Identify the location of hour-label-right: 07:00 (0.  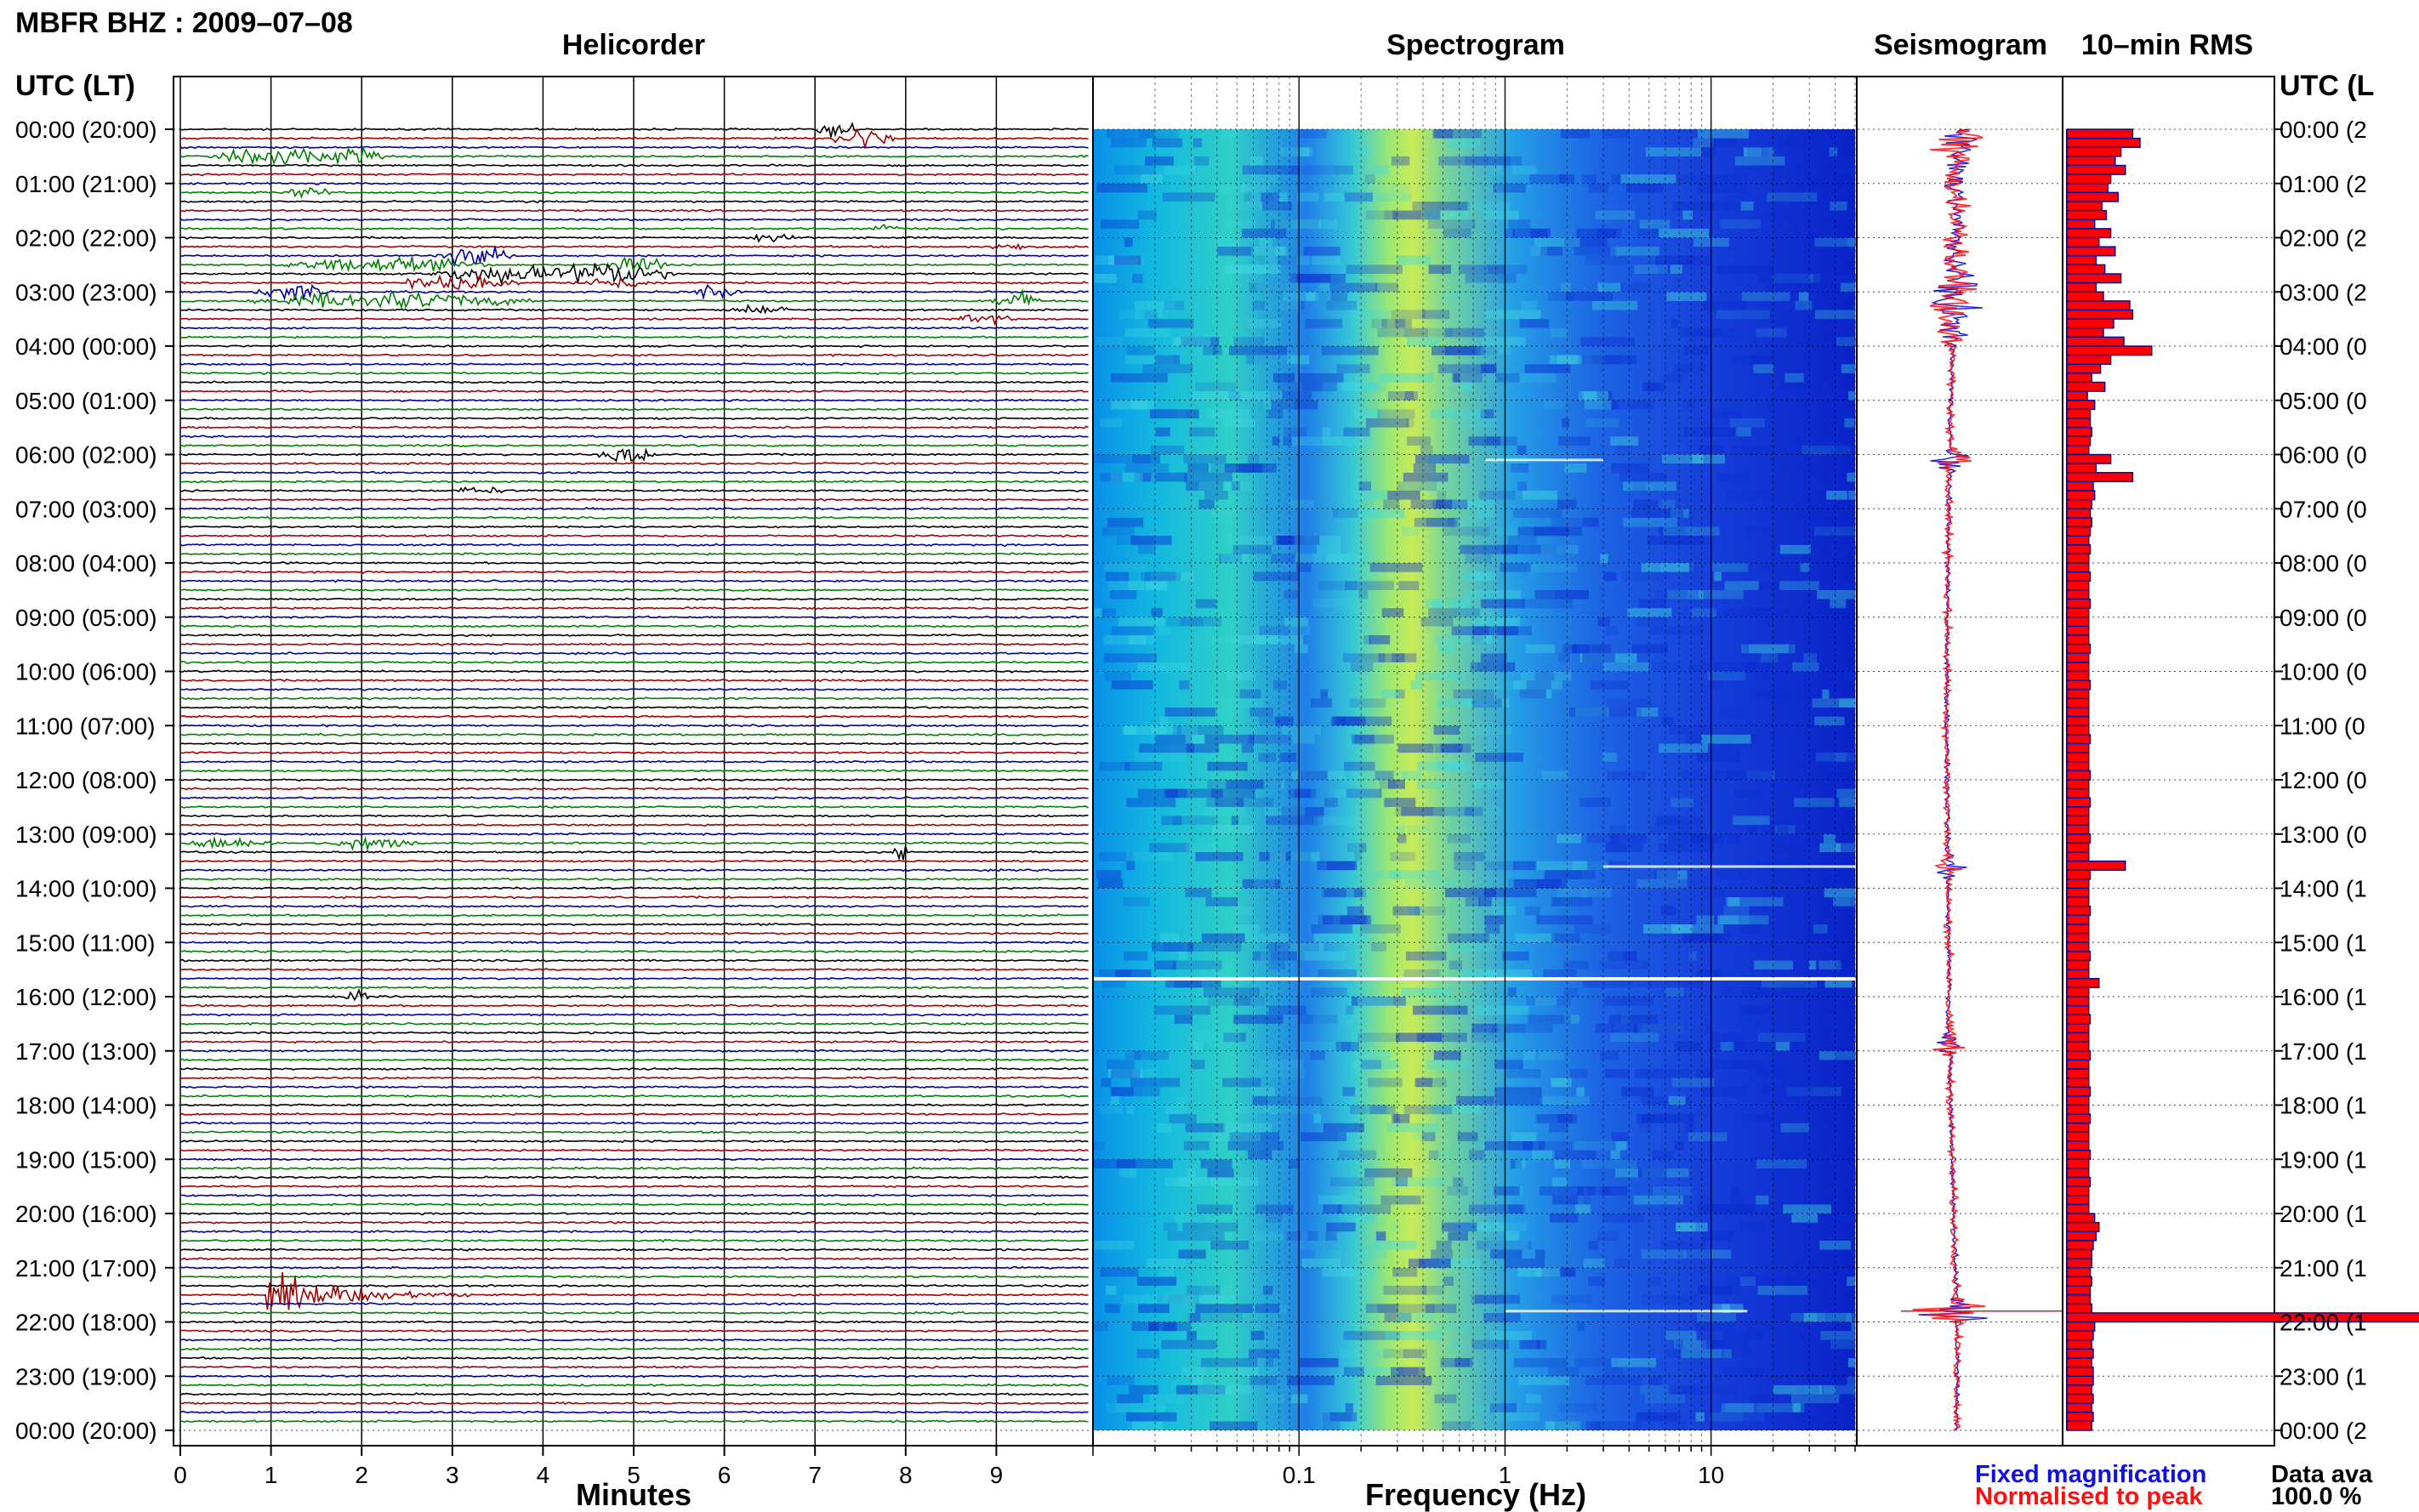
(2323, 509).